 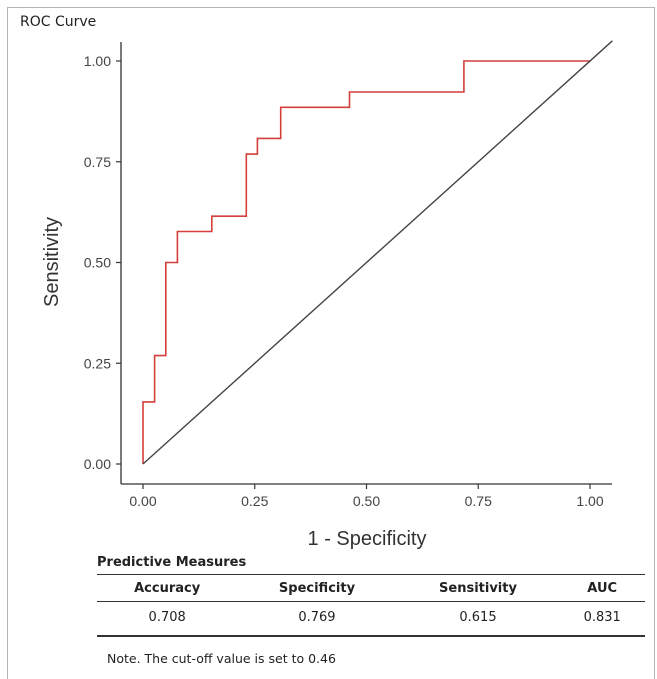 I want to click on table-note: Note. The cut-off value is set to 0.46, so click(x=221, y=658).